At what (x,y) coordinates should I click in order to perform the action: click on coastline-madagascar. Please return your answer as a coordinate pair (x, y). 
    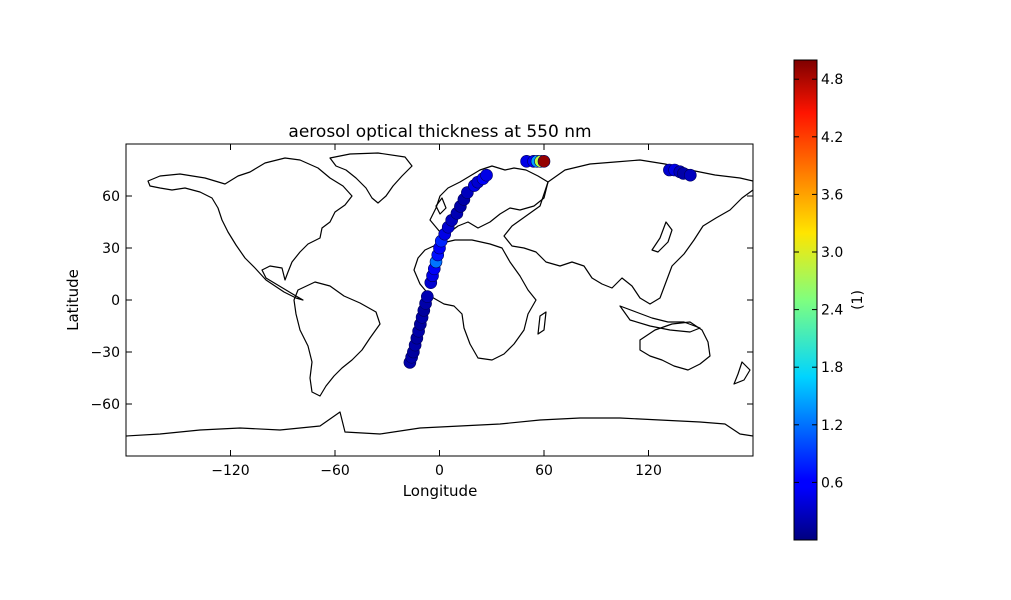
    Looking at the image, I should click on (542, 323).